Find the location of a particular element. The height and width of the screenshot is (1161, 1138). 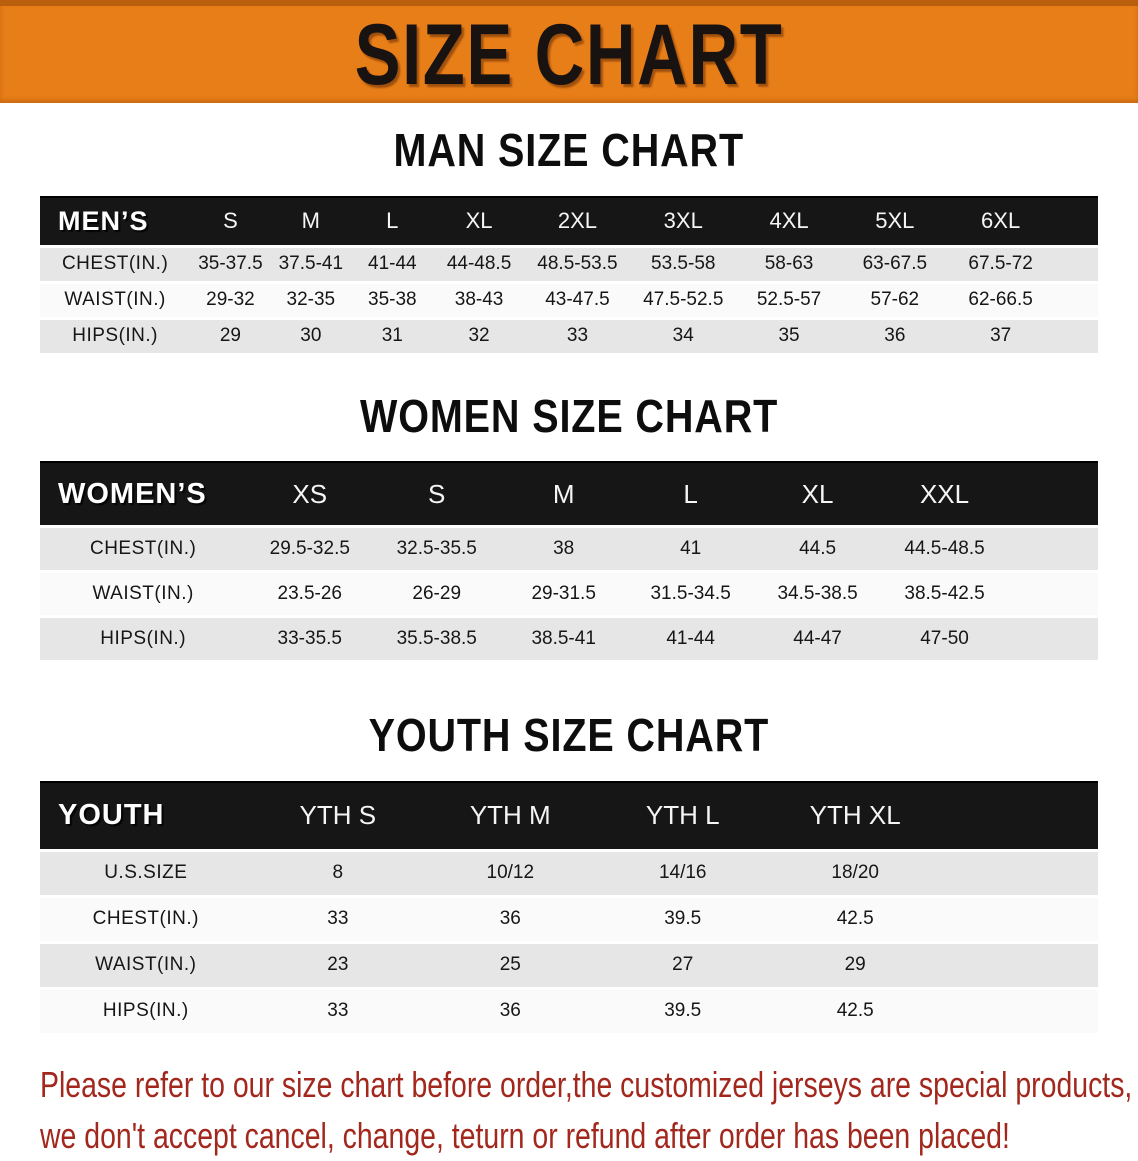

cell: 32.5-35.5 is located at coordinates (437, 548).